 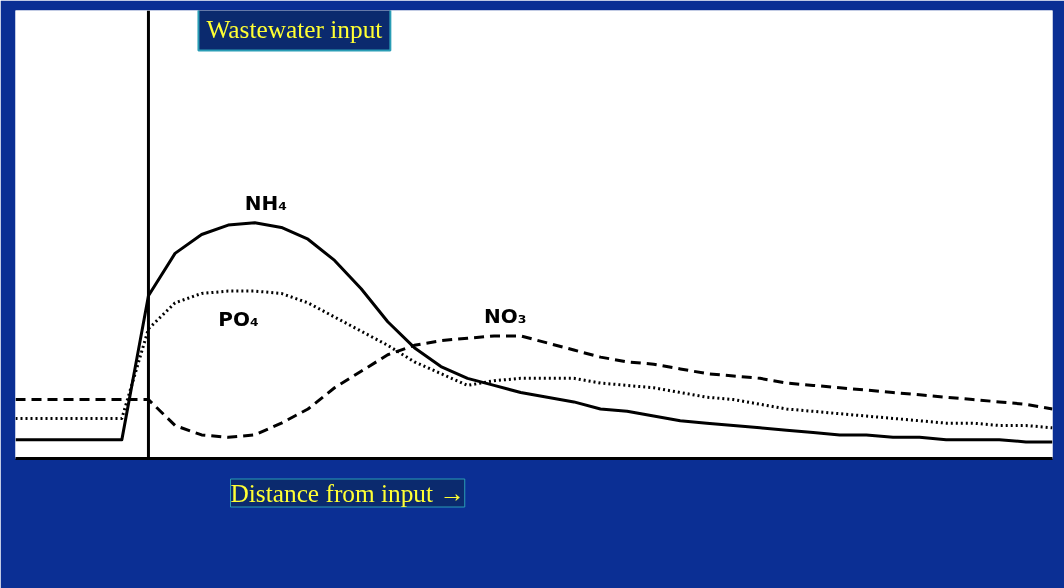 I want to click on series-label: NO₃, so click(x=505, y=315).